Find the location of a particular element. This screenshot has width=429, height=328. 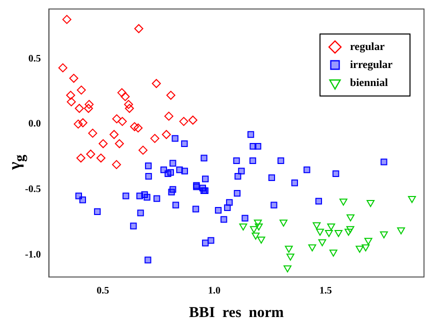

y-tick-label: 0.0 is located at coordinates (34, 124).